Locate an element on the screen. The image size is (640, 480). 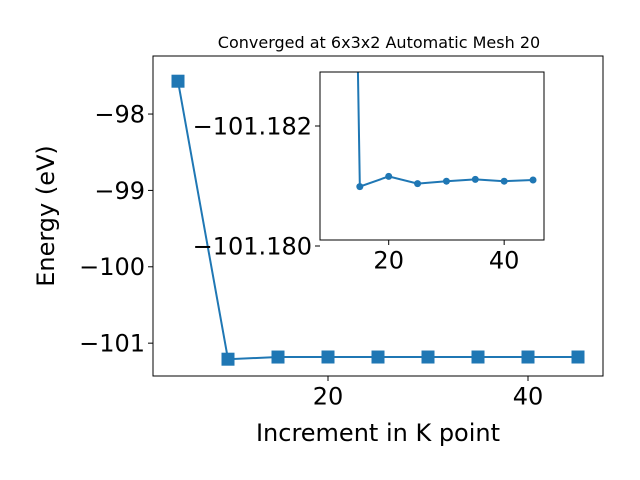
inset-x-tick-label: 40 is located at coordinates (504, 260).